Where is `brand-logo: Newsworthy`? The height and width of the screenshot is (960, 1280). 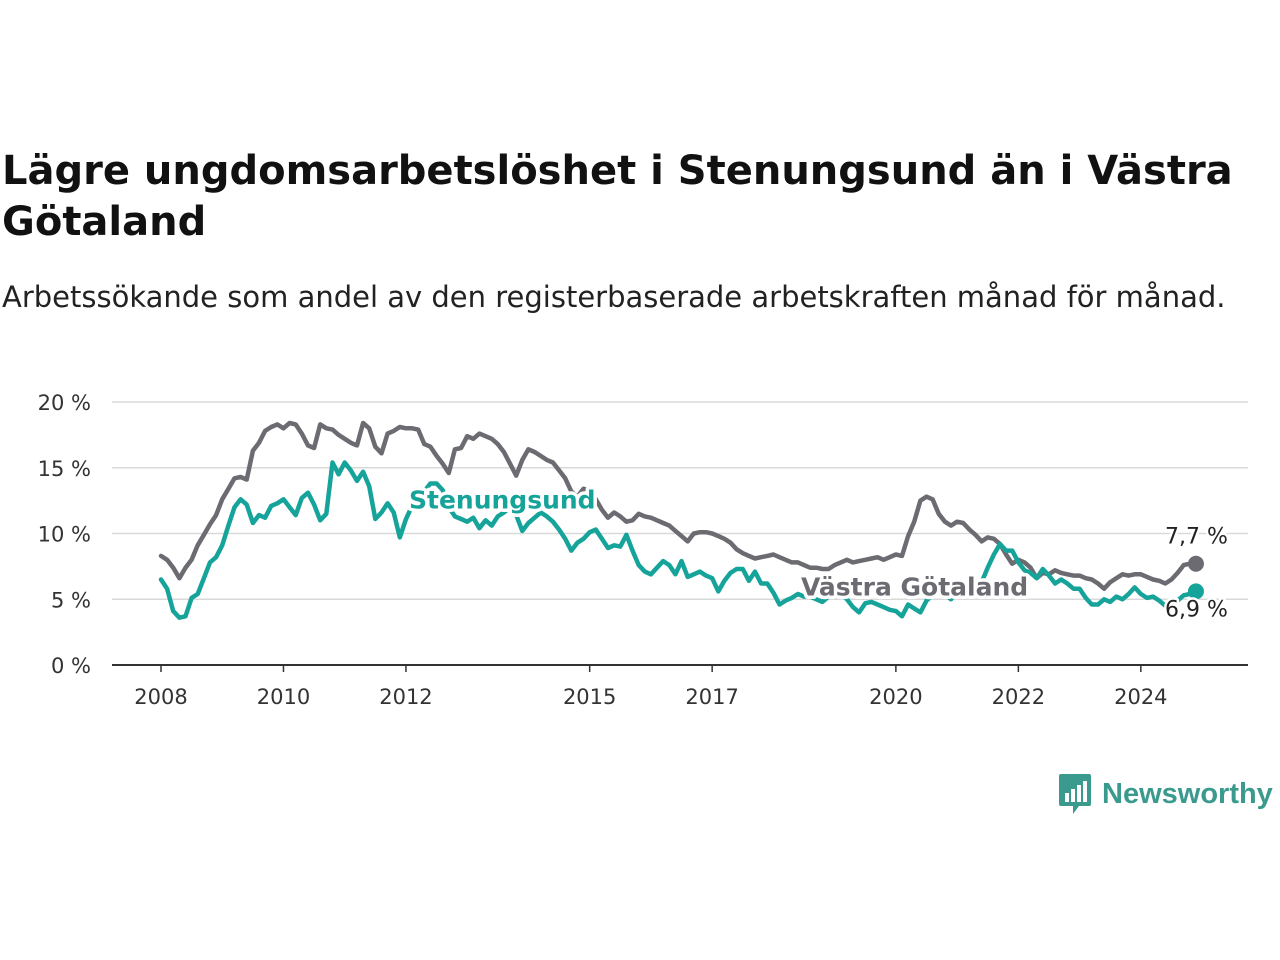 brand-logo: Newsworthy is located at coordinates (1165, 794).